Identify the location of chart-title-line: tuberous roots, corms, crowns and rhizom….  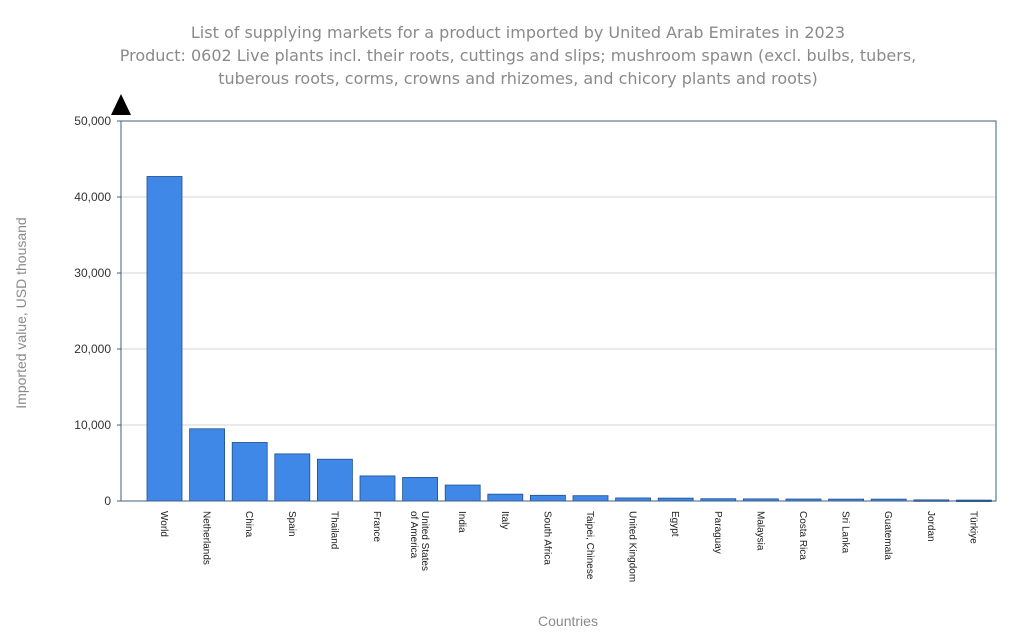
(518, 78).